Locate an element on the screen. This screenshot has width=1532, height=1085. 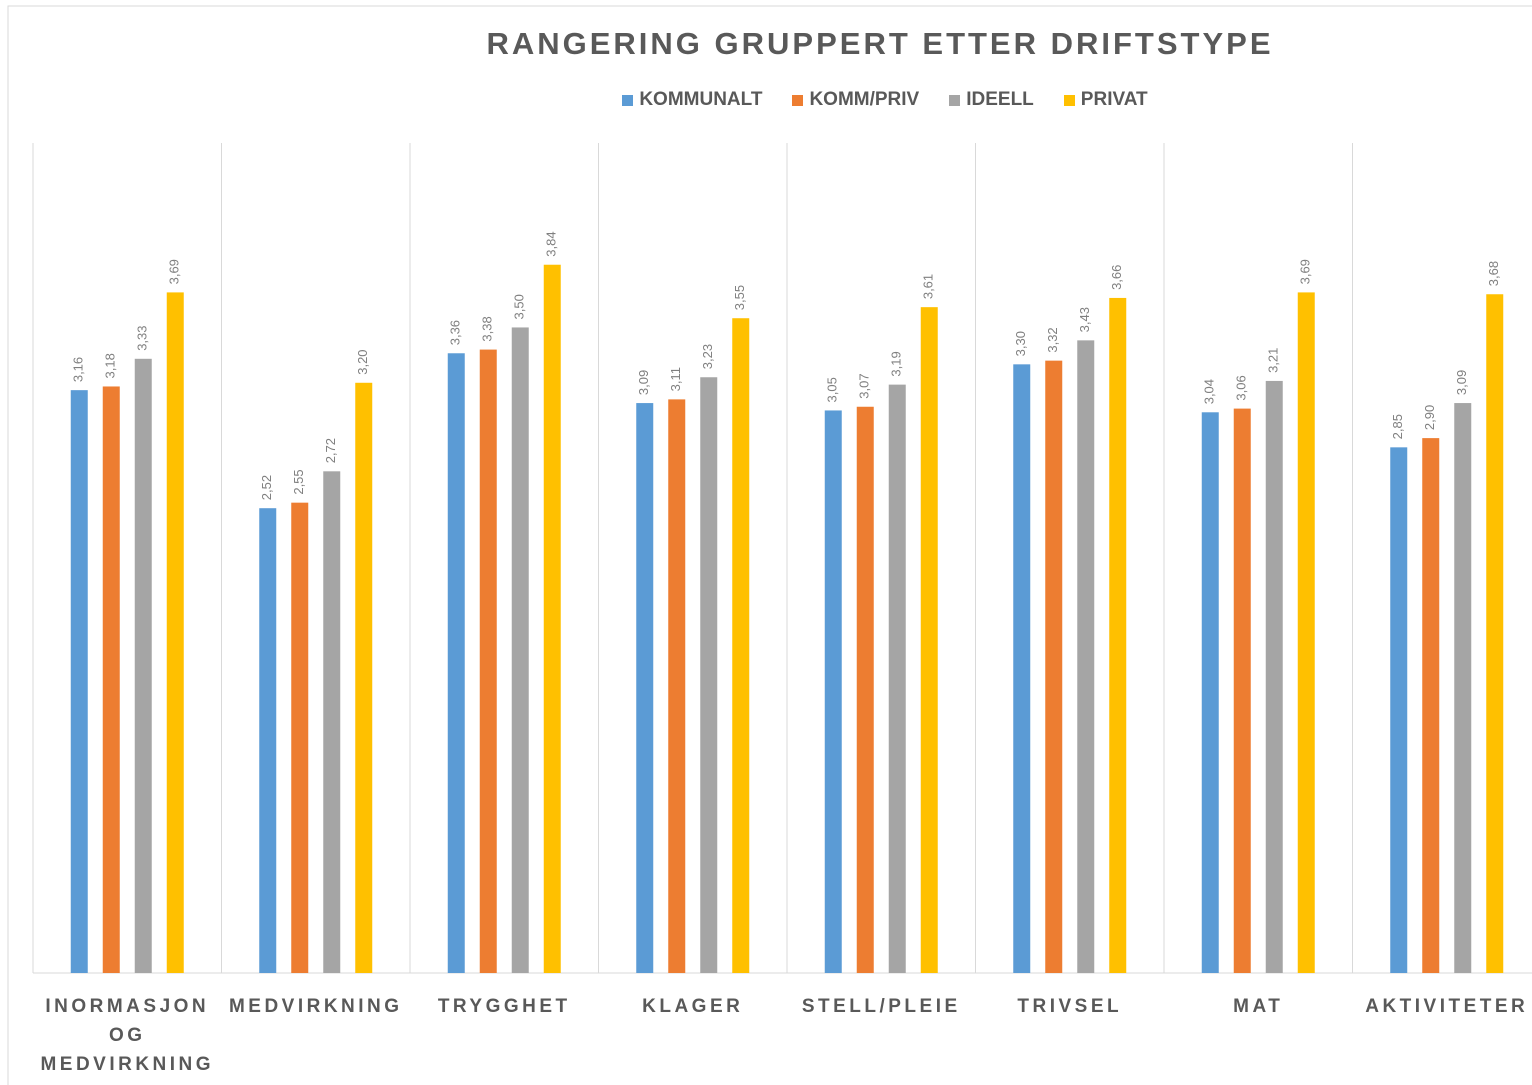
data-label: 3,36 is located at coordinates (455, 332).